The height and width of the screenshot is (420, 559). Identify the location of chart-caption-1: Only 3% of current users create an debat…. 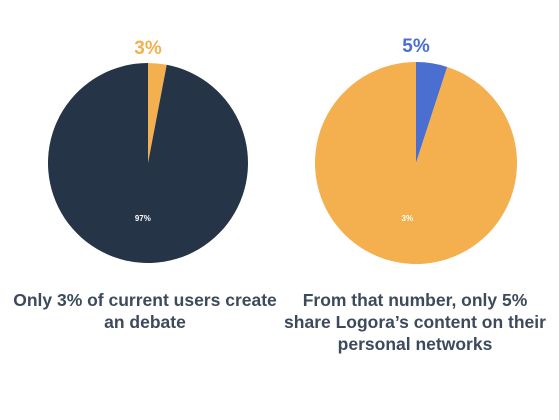
(145, 311).